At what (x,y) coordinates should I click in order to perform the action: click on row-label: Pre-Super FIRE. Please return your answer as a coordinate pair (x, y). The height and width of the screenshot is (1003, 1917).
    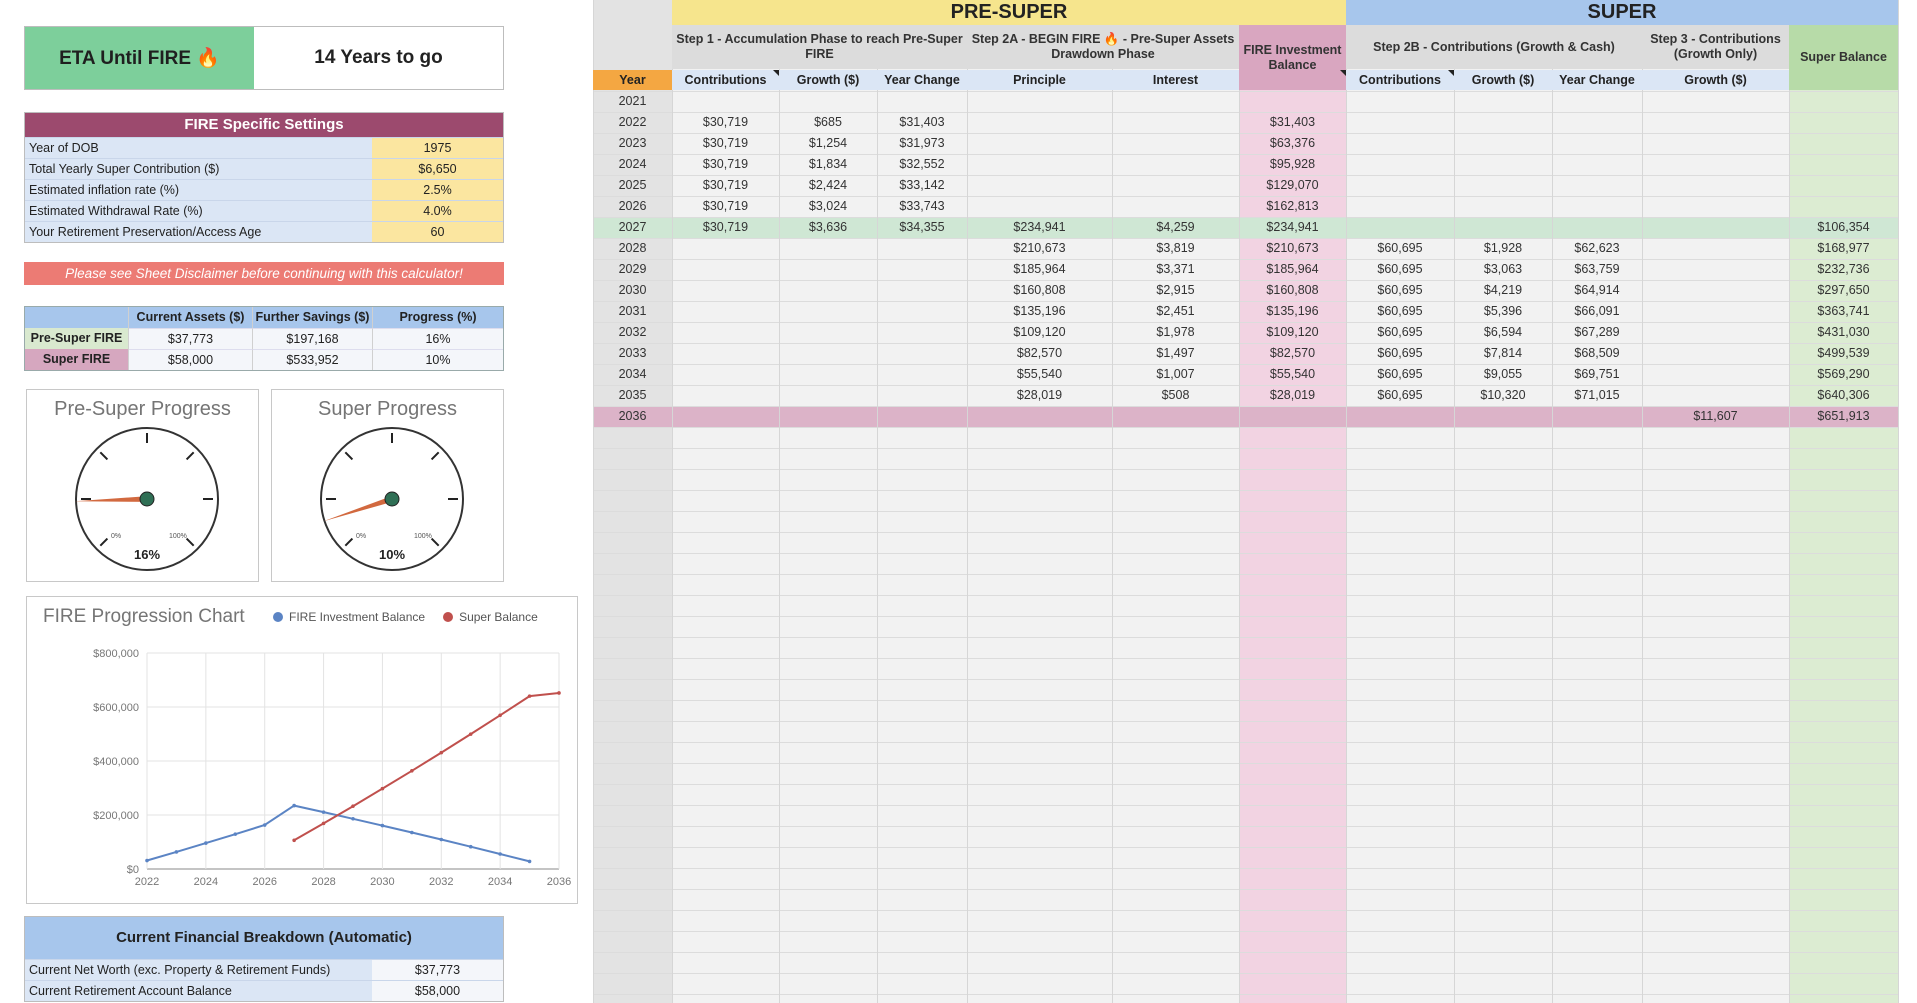
    Looking at the image, I should click on (77, 338).